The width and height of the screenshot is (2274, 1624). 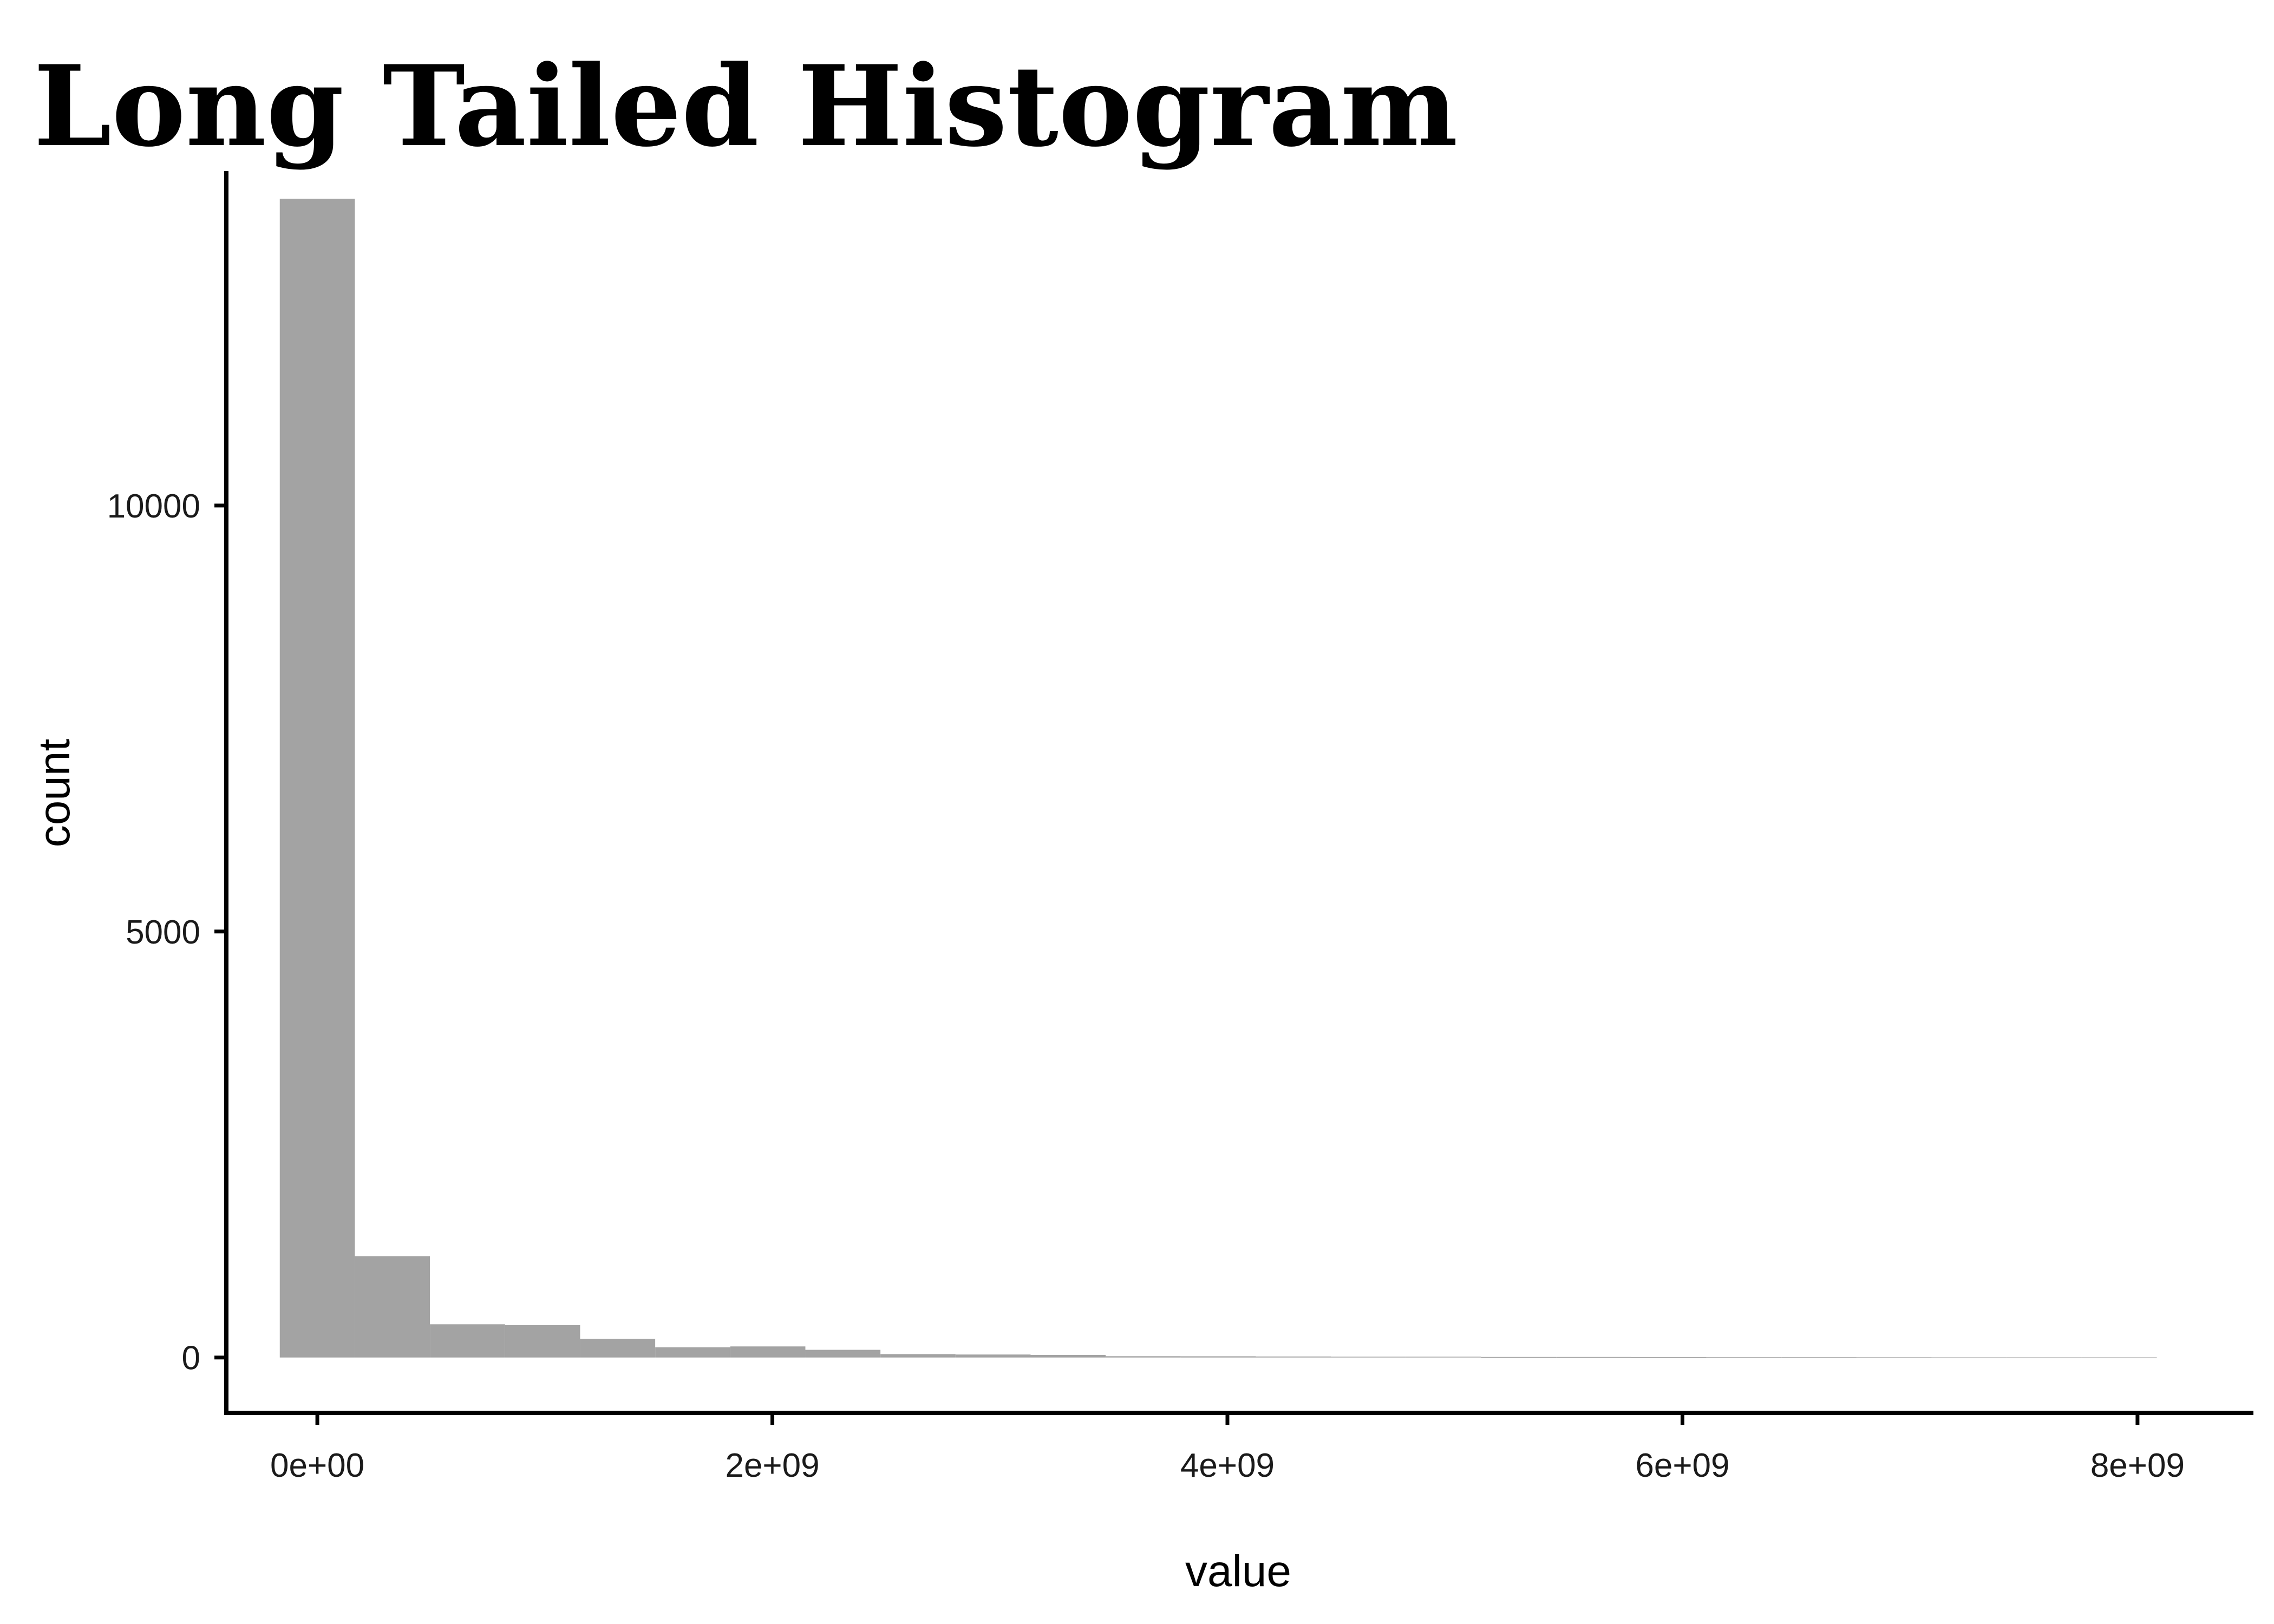 What do you see at coordinates (154, 507) in the screenshot?
I see `y-tick-label: 10000` at bounding box center [154, 507].